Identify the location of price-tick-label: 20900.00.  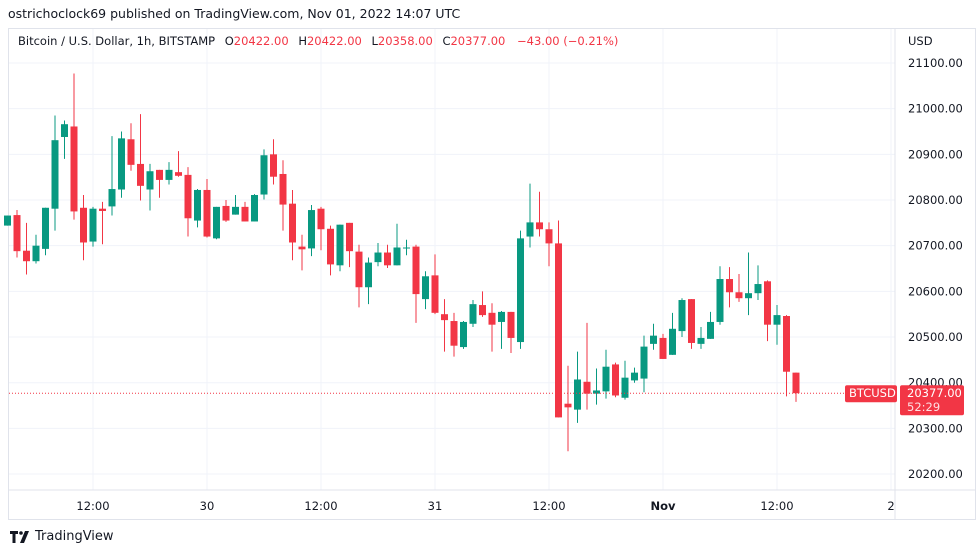
(935, 154).